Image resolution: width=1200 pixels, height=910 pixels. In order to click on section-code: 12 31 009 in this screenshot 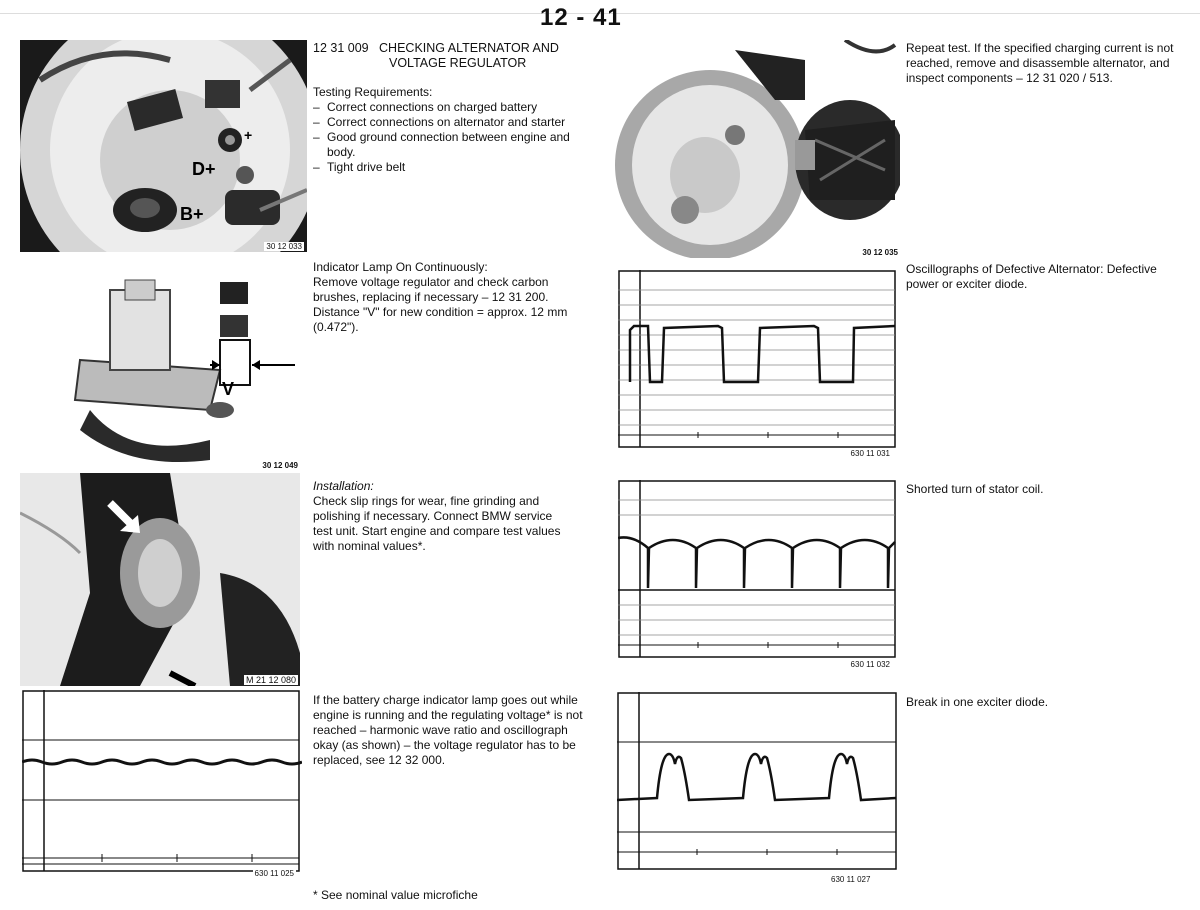, I will do `click(341, 48)`.